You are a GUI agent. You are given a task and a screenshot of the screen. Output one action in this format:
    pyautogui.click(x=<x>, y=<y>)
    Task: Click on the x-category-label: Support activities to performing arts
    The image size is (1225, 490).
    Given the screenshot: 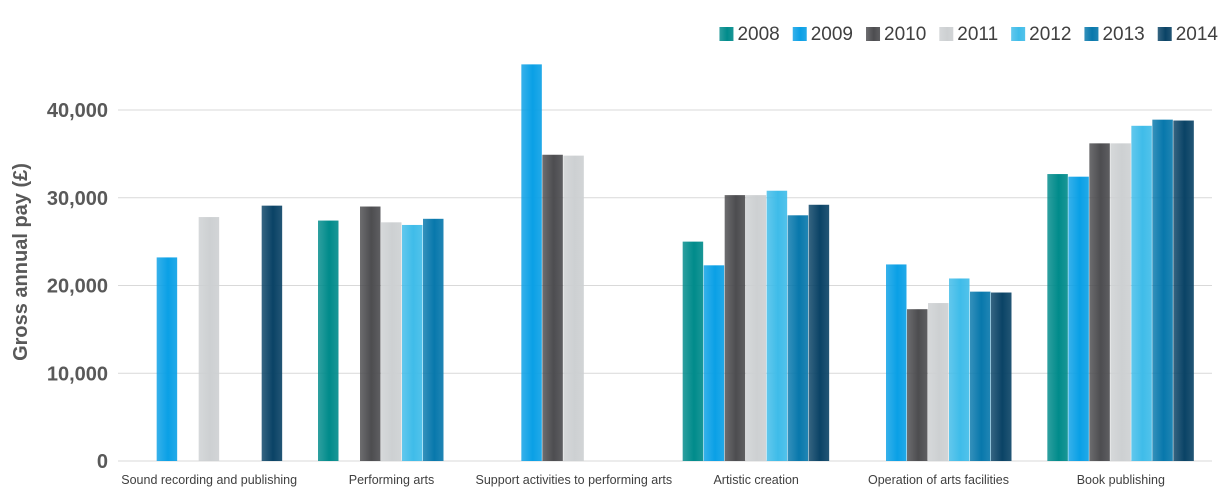 What is the action you would take?
    pyautogui.click(x=574, y=480)
    